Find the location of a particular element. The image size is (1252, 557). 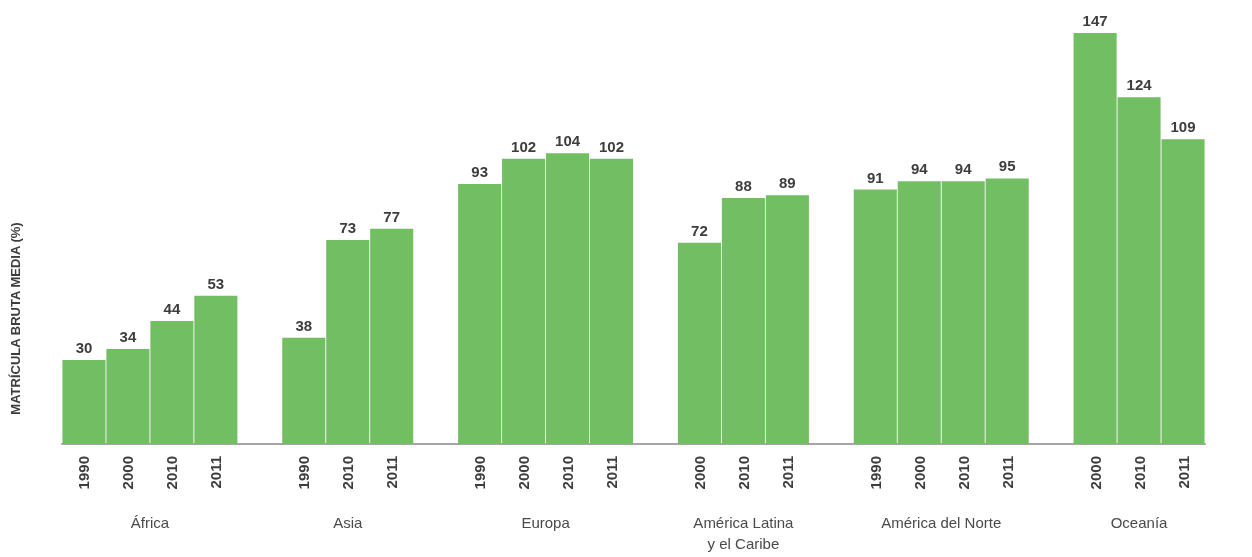

data-label: 88 is located at coordinates (743, 185).